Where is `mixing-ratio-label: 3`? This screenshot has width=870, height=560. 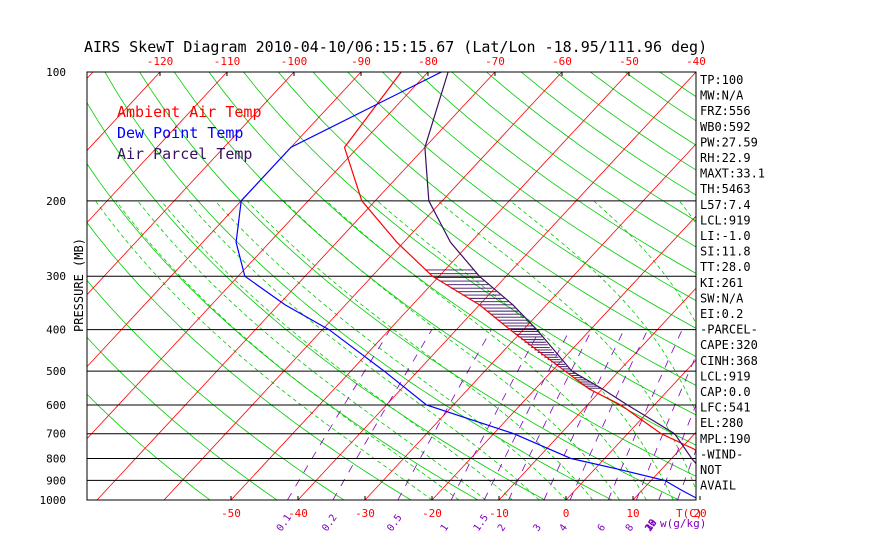
mixing-ratio-label: 3 is located at coordinates (537, 527).